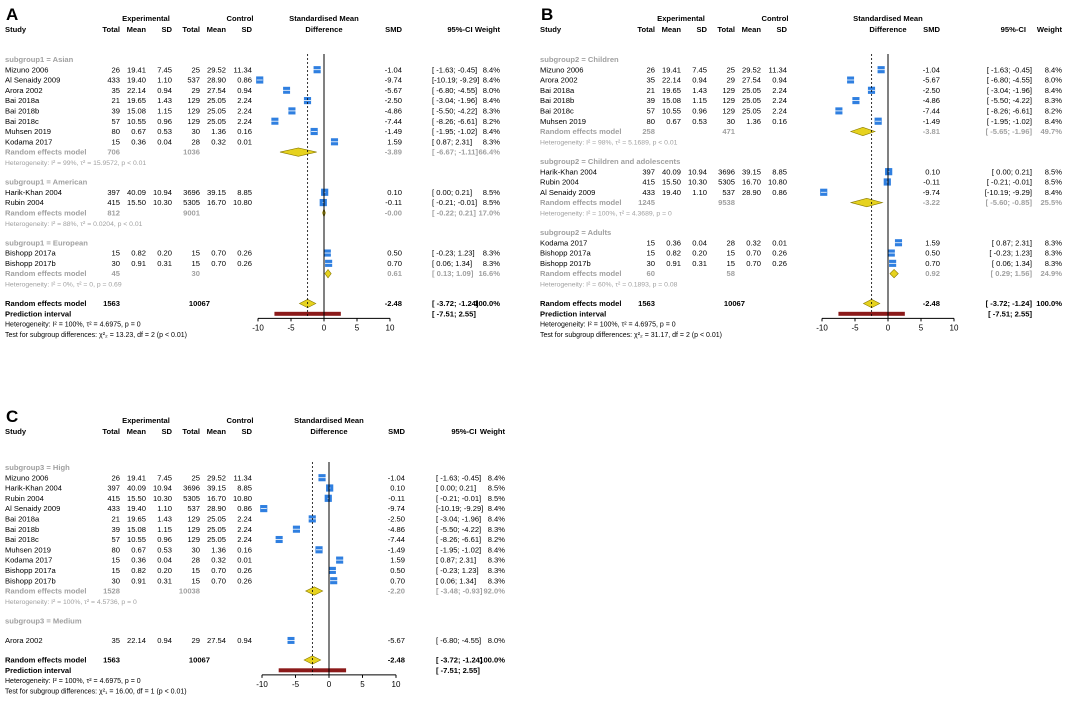  Describe the element at coordinates (162, 498) in the screenshot. I see `exp-sd: 10.30` at that location.